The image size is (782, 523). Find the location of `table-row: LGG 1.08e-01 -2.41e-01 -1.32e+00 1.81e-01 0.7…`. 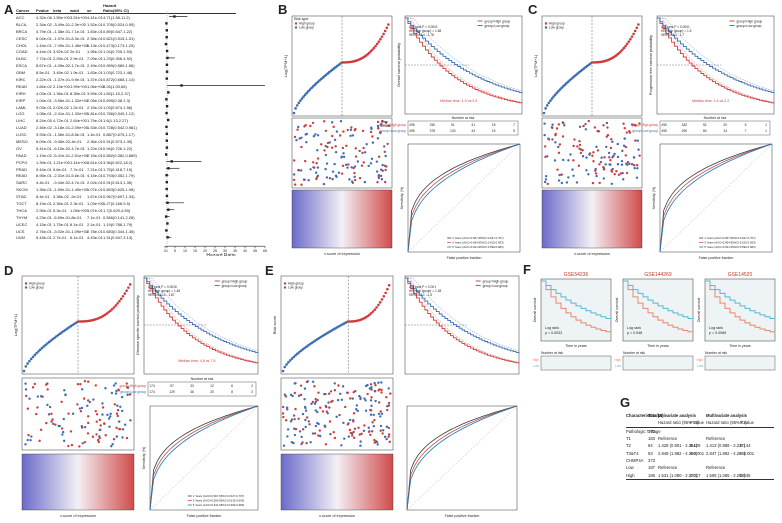

table-row: LGG 1.08e-01 -2.41e-01 -1.32e+00 1.81e-01 0.7… is located at coordinates (126, 113).